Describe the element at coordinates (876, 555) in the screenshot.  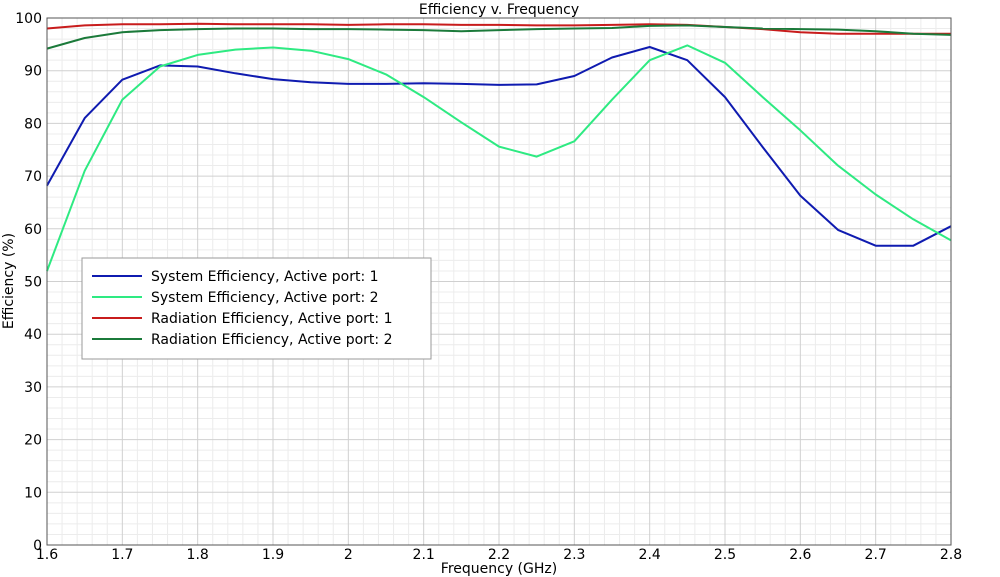
I see `x-tick-label: 2.7` at that location.